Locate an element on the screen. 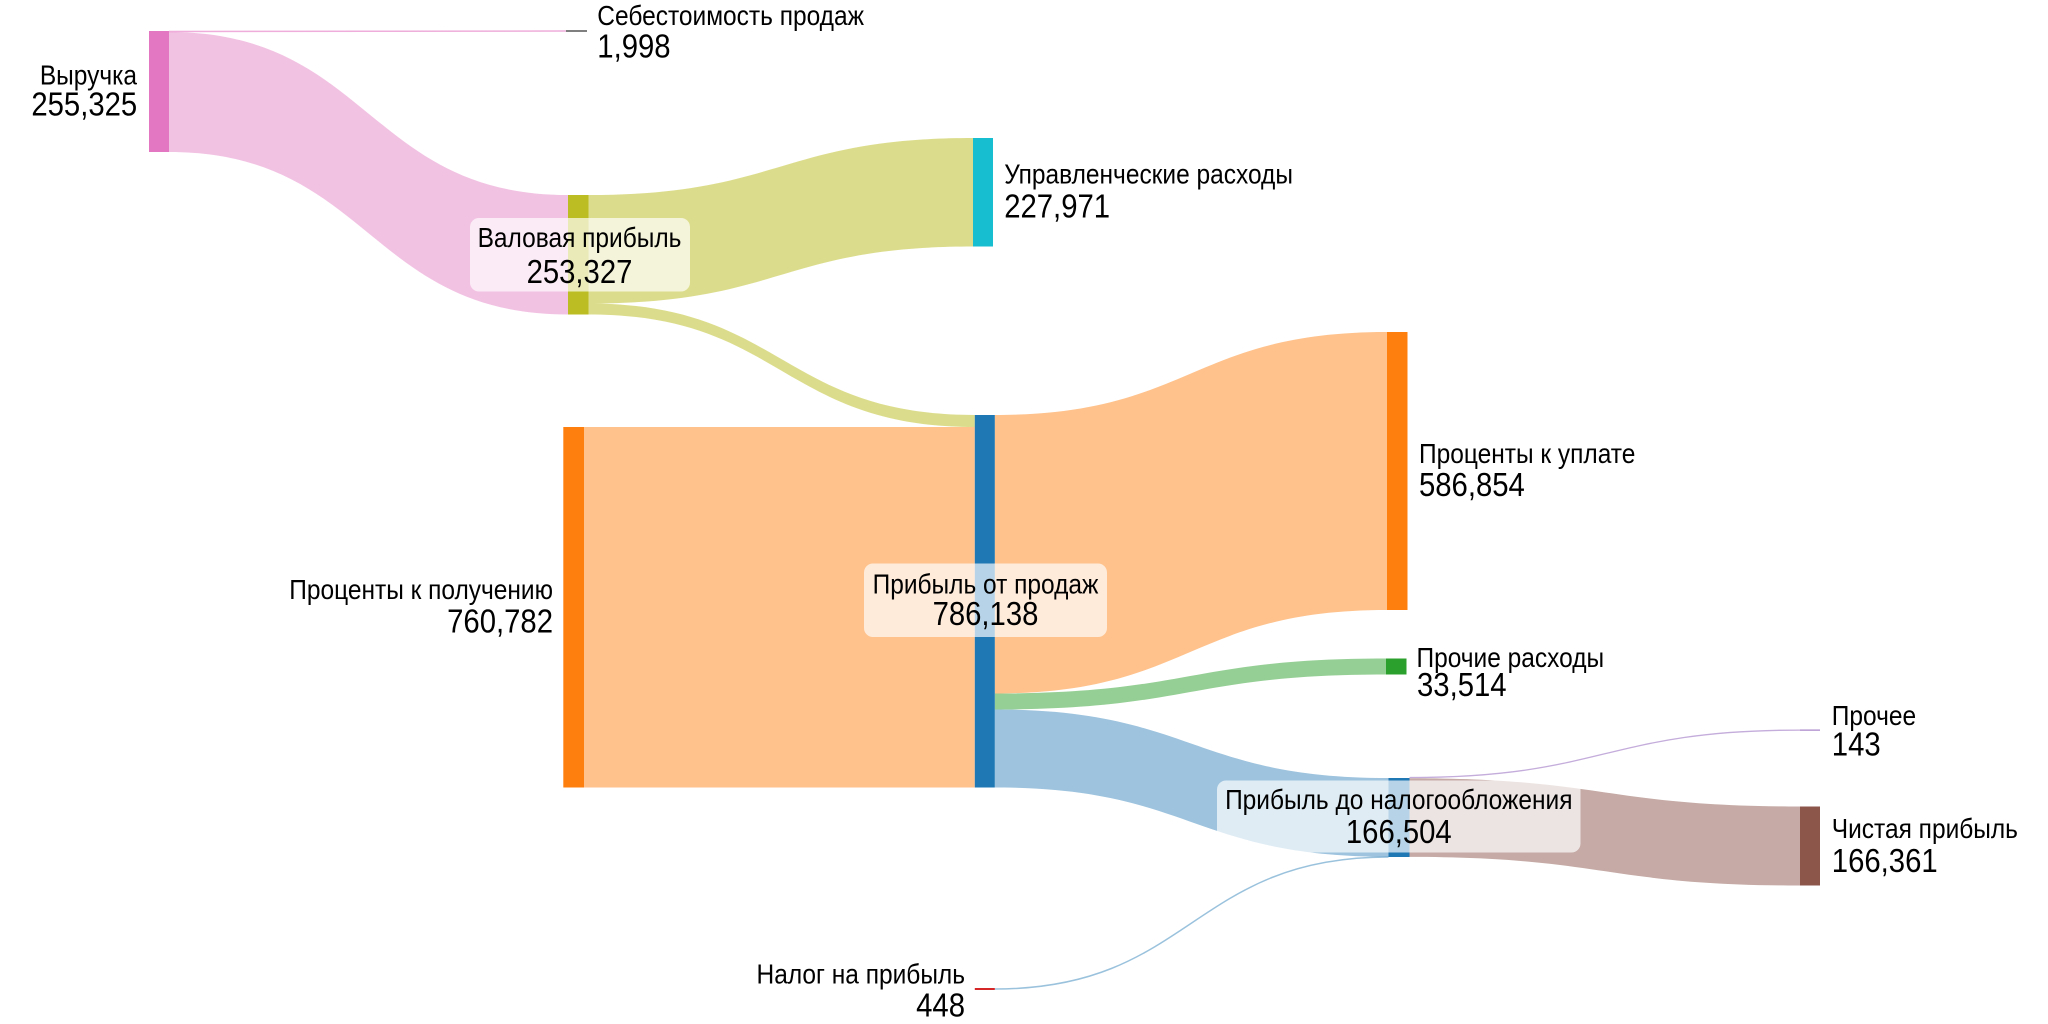  svg-text: 33,514 is located at coordinates (1462, 684).